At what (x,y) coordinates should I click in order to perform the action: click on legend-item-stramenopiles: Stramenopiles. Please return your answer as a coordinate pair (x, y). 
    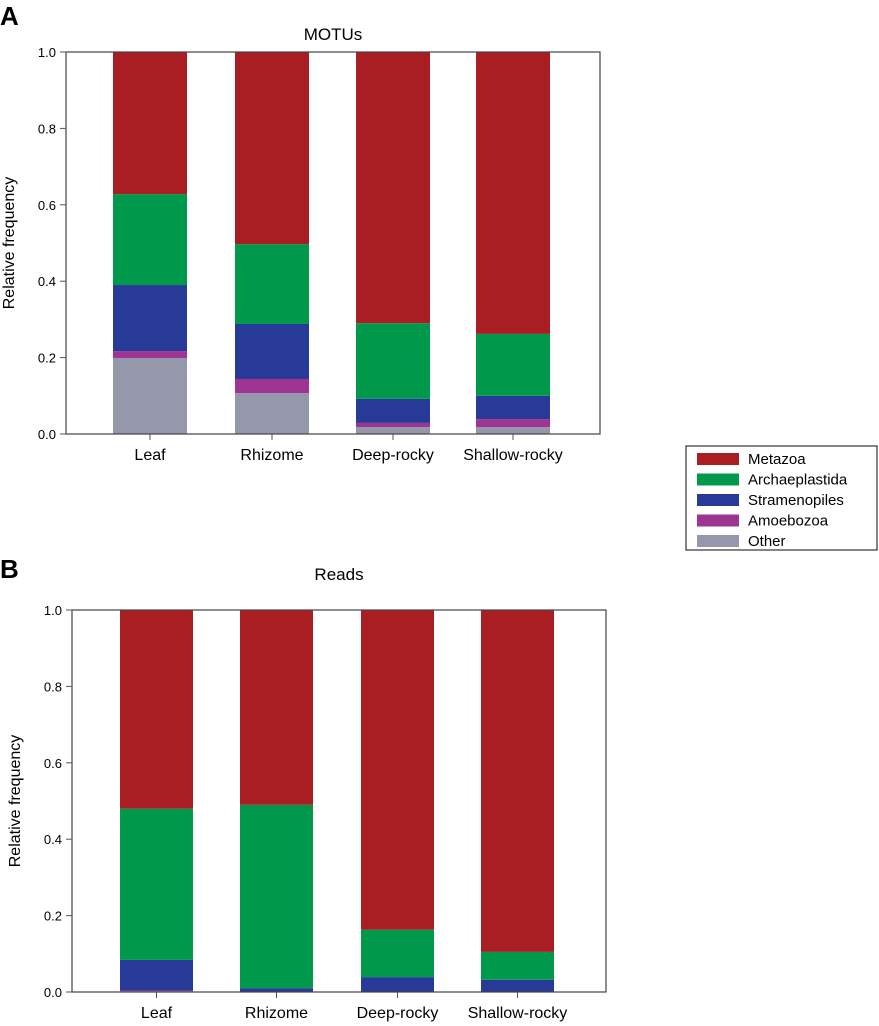
    Looking at the image, I should click on (770, 500).